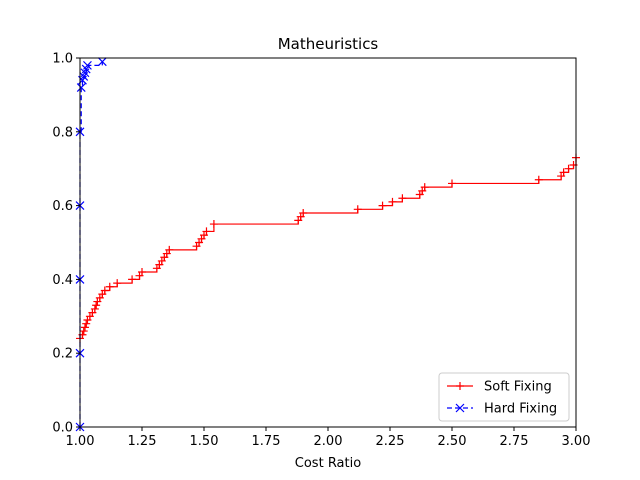 This screenshot has height=480, width=640. What do you see at coordinates (576, 441) in the screenshot?
I see `x-tick-label: 3.00` at bounding box center [576, 441].